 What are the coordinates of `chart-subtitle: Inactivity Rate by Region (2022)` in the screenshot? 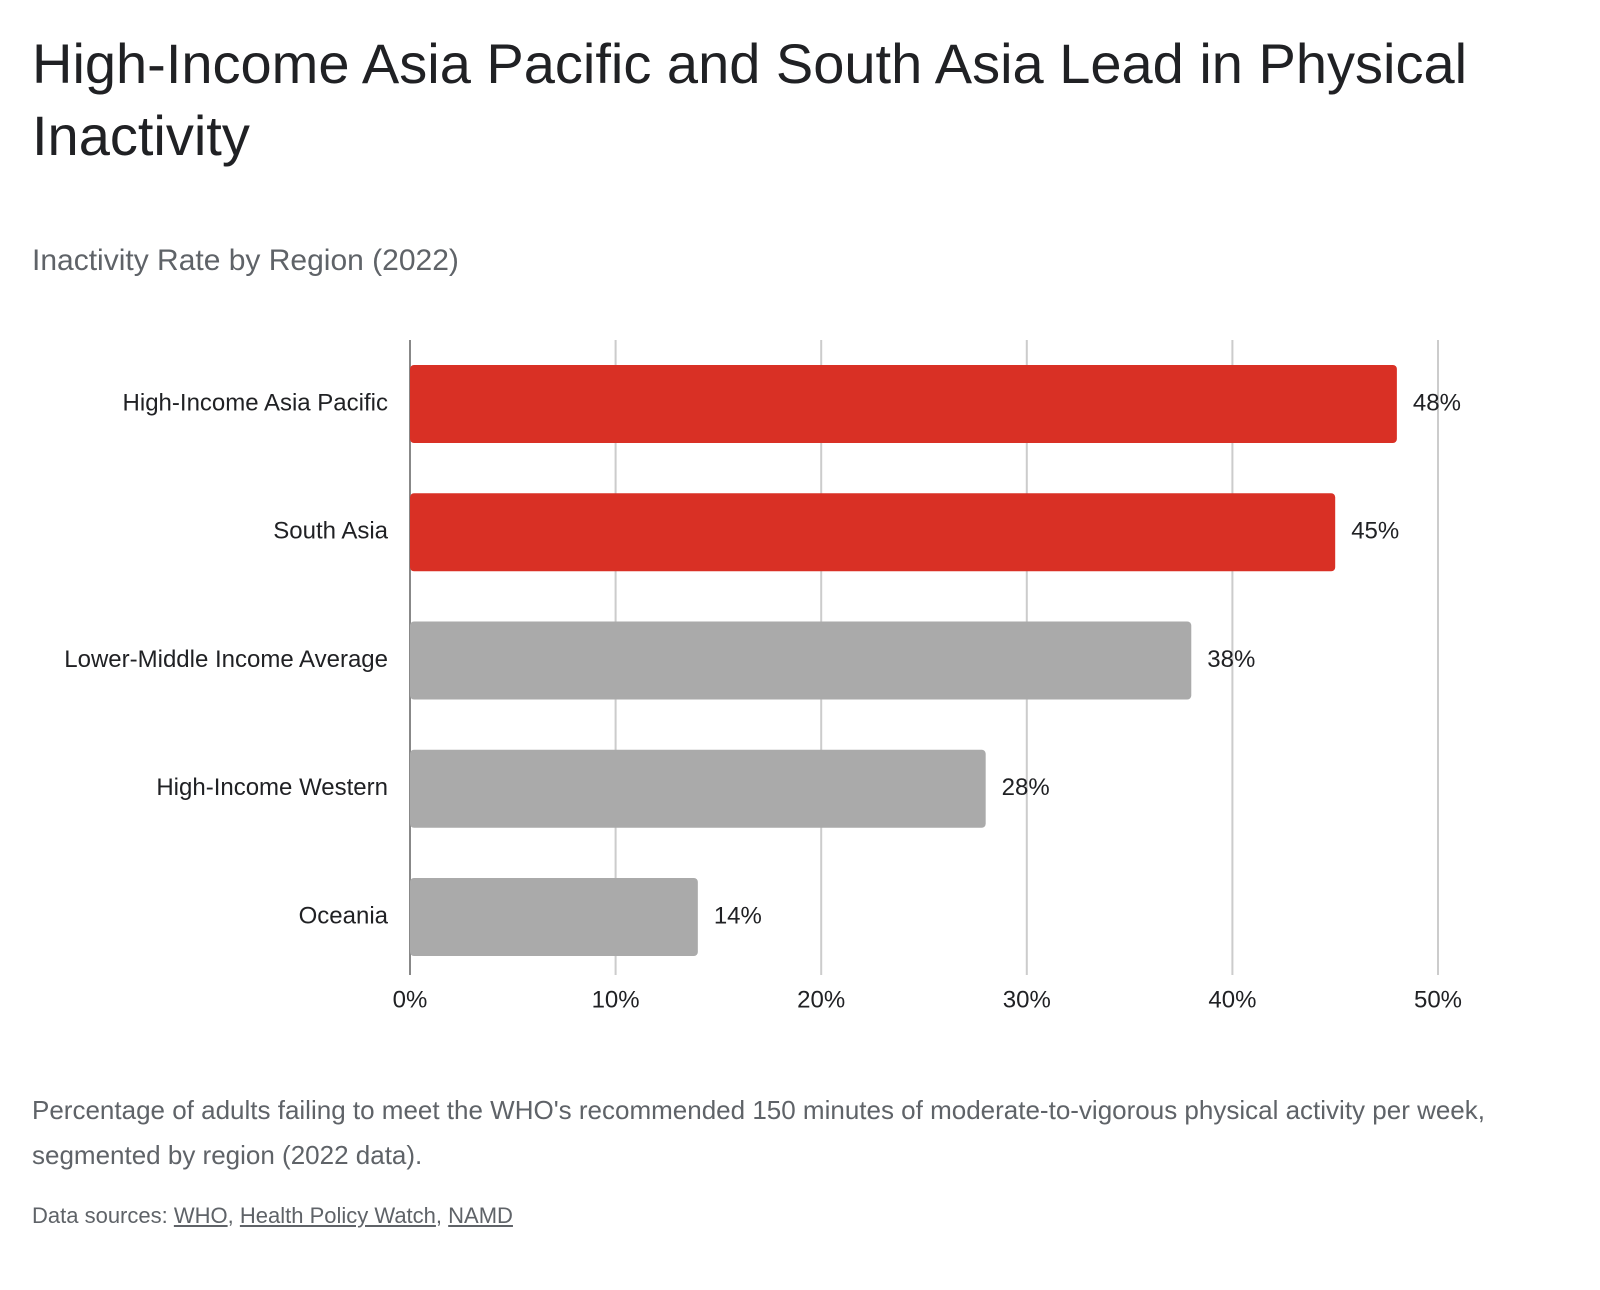 It's located at (245, 260).